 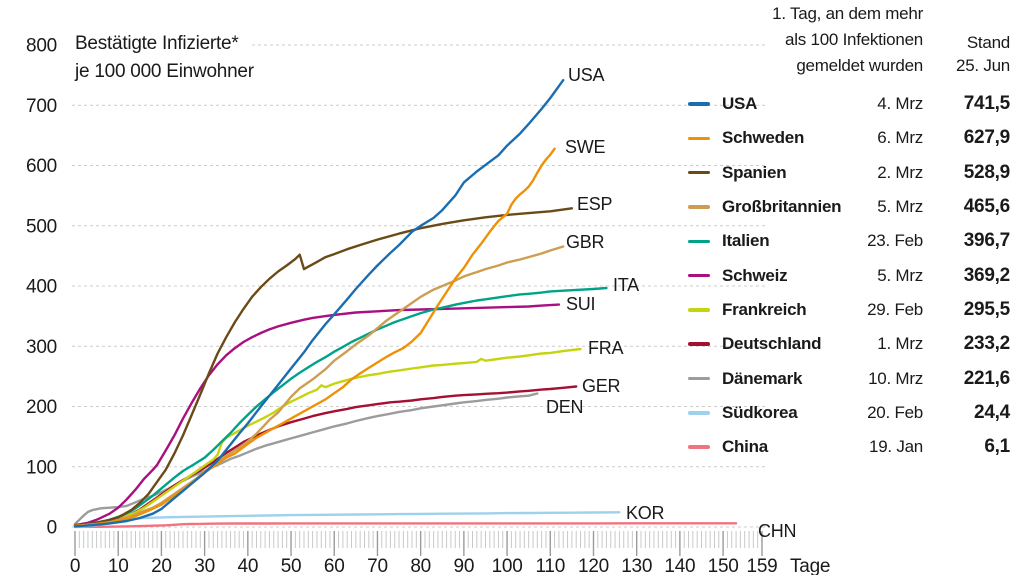 What do you see at coordinates (679, 565) in the screenshot?
I see `x-axis-label-140: 140` at bounding box center [679, 565].